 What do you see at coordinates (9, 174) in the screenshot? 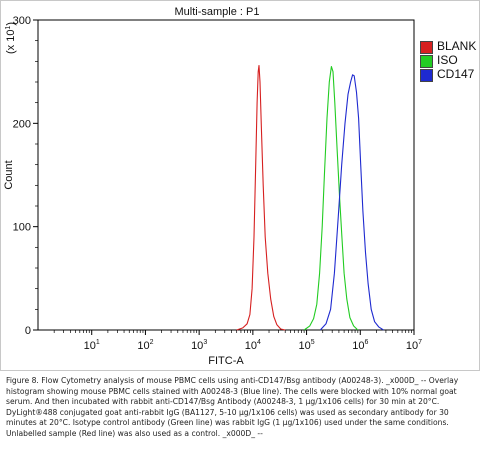
I see `y-axis-label: Count` at bounding box center [9, 174].